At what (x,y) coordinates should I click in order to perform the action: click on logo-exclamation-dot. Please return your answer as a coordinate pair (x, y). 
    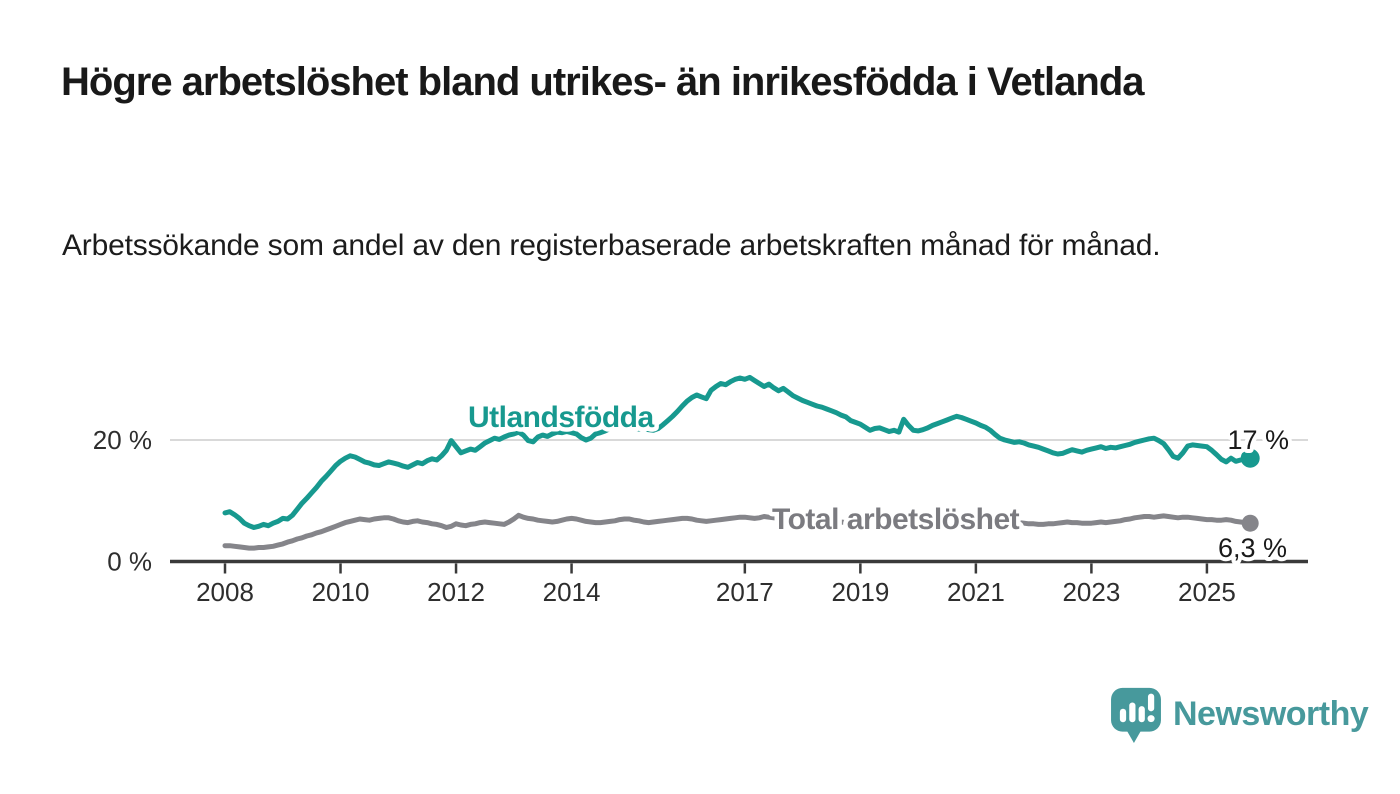
    Looking at the image, I should click on (1151, 719).